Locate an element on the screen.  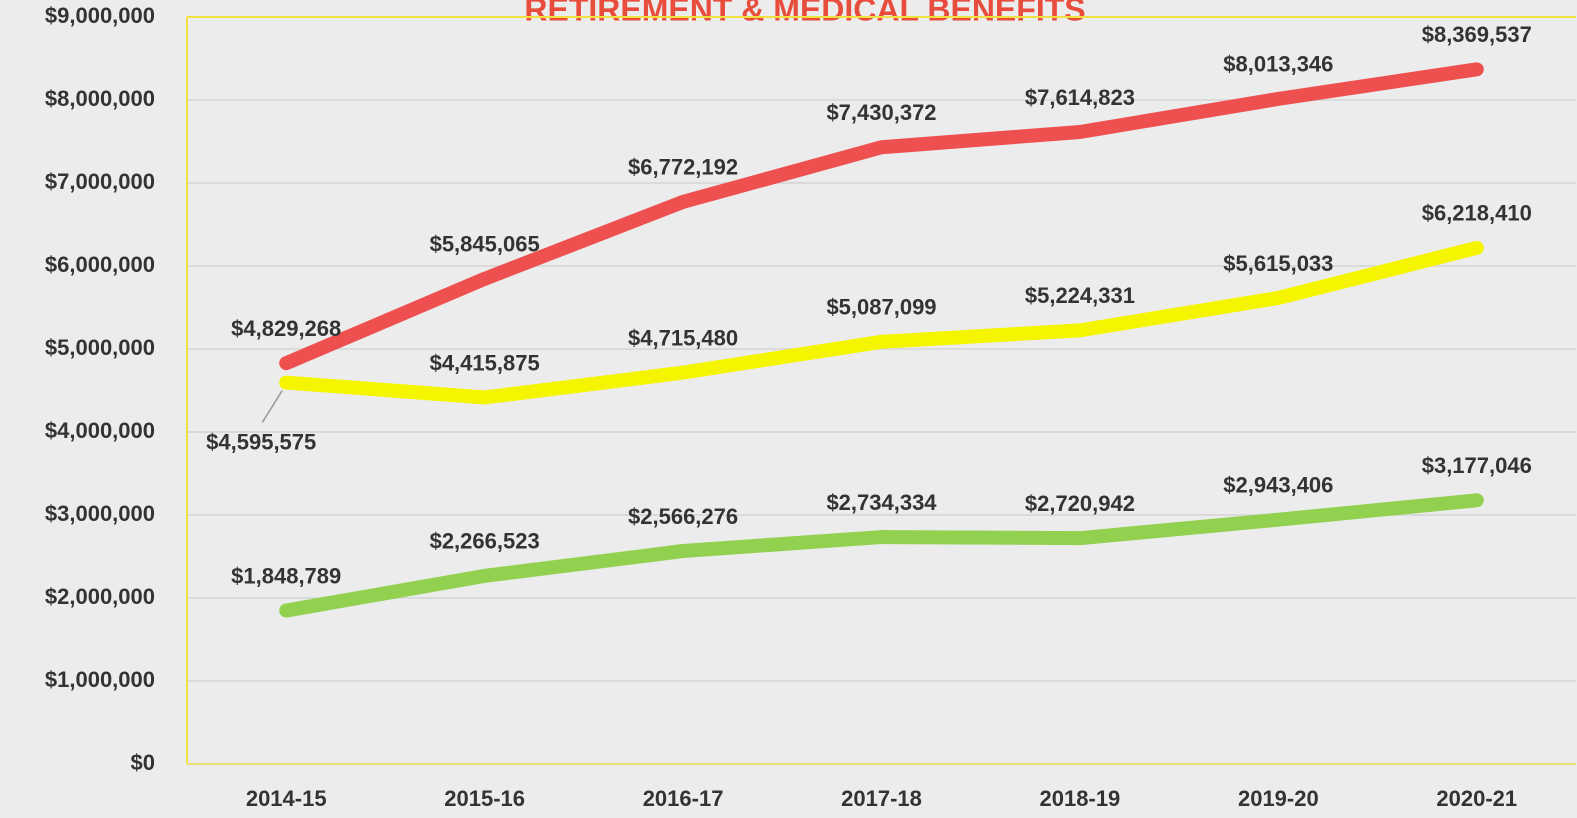
data-label: $2,943,406 is located at coordinates (1278, 485).